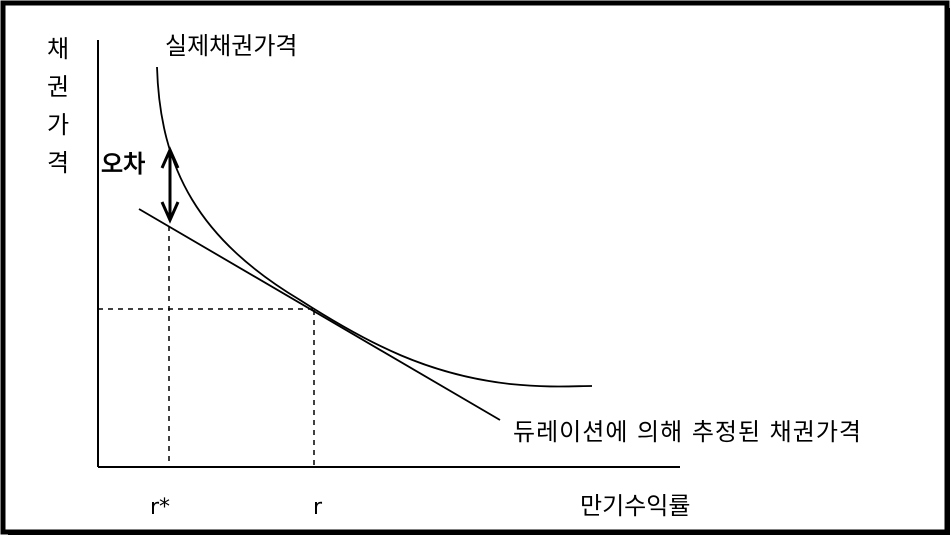  Describe the element at coordinates (160, 507) in the screenshot. I see `r-star-tick-label: r*` at that location.